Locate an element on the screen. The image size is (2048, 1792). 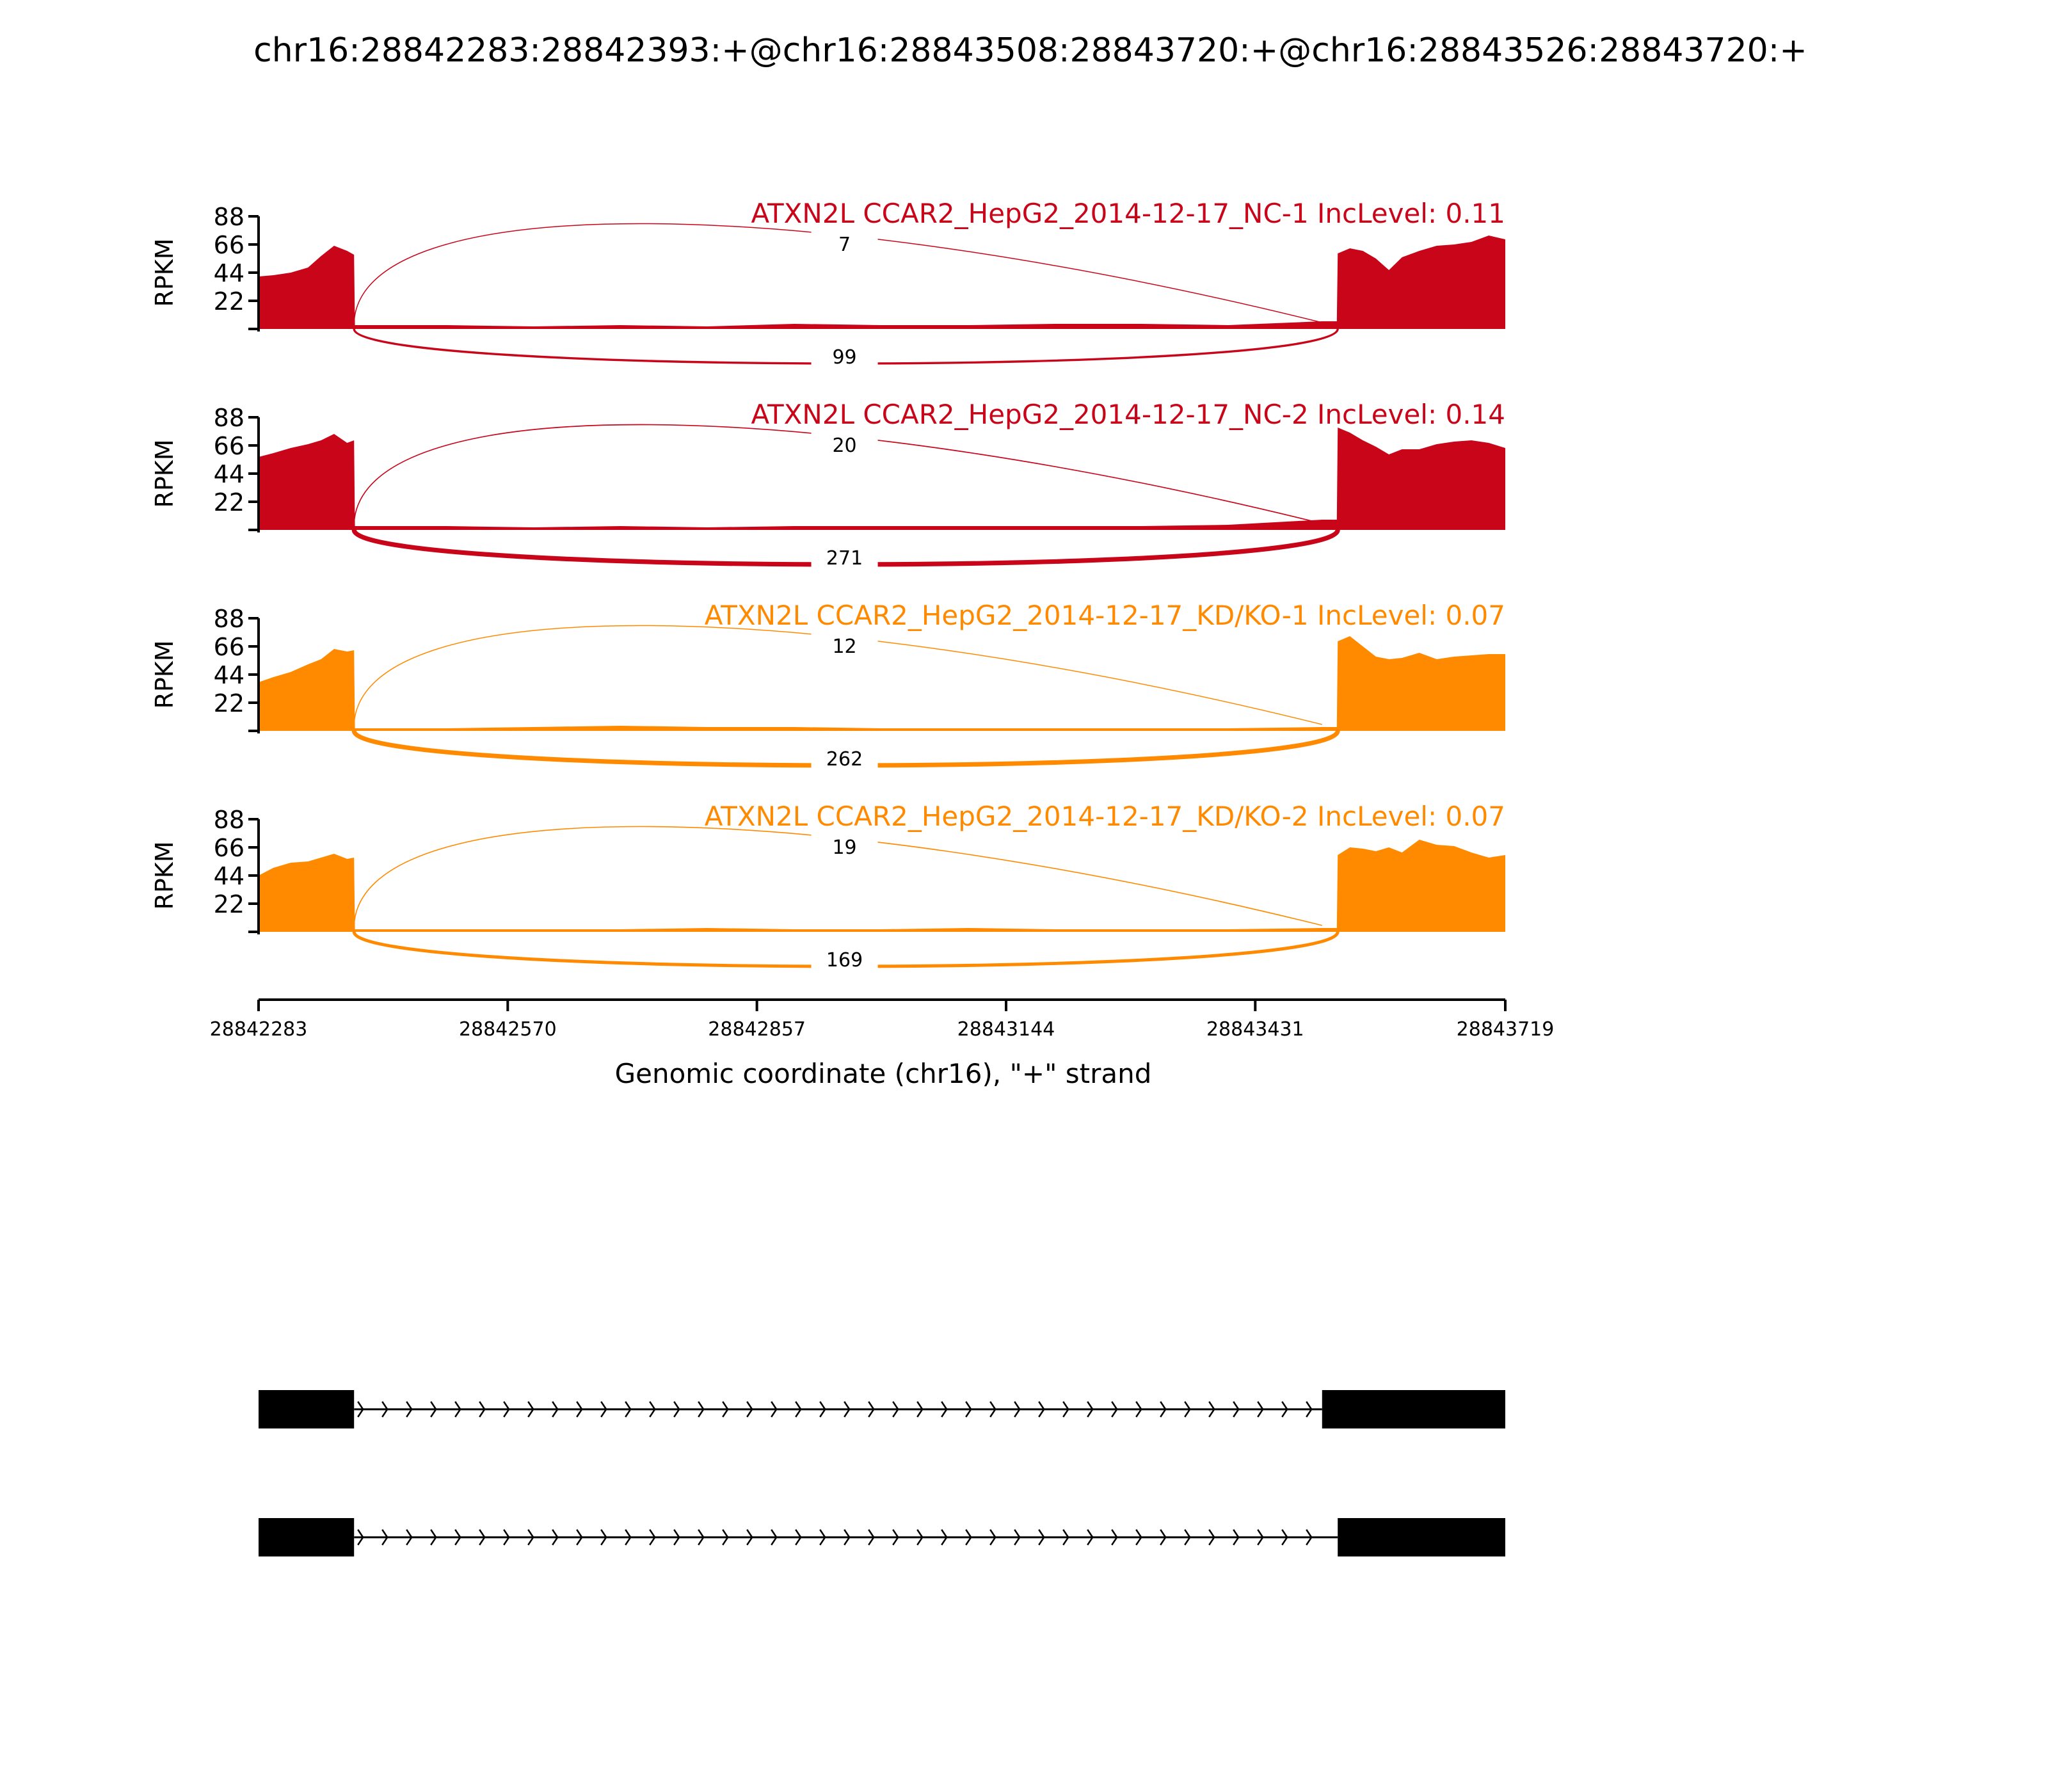
junction-count: 271 is located at coordinates (844, 558).